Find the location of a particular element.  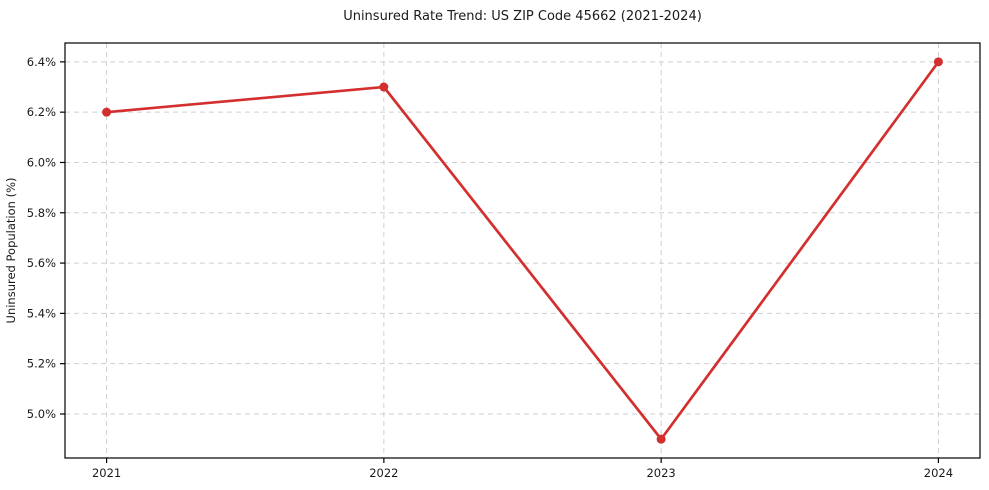

y-tick-label: 5.0% is located at coordinates (41, 414).